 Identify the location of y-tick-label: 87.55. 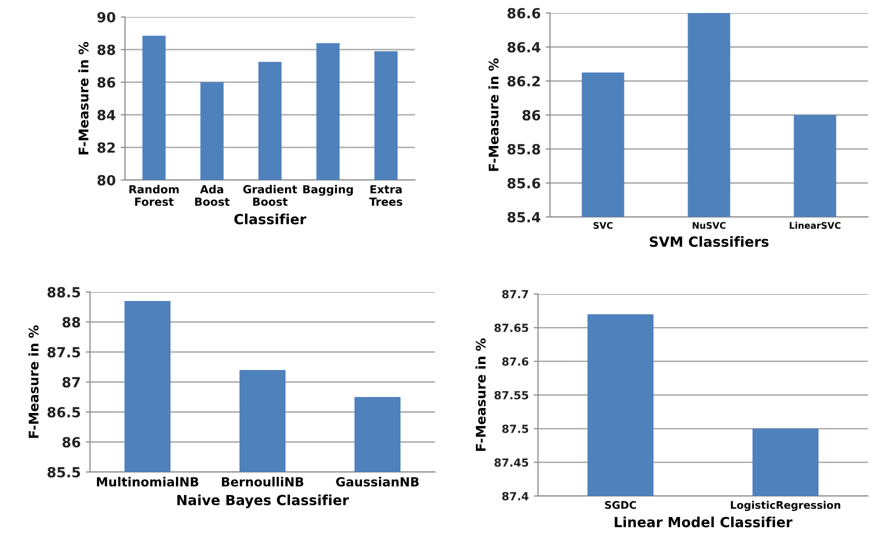
(511, 395).